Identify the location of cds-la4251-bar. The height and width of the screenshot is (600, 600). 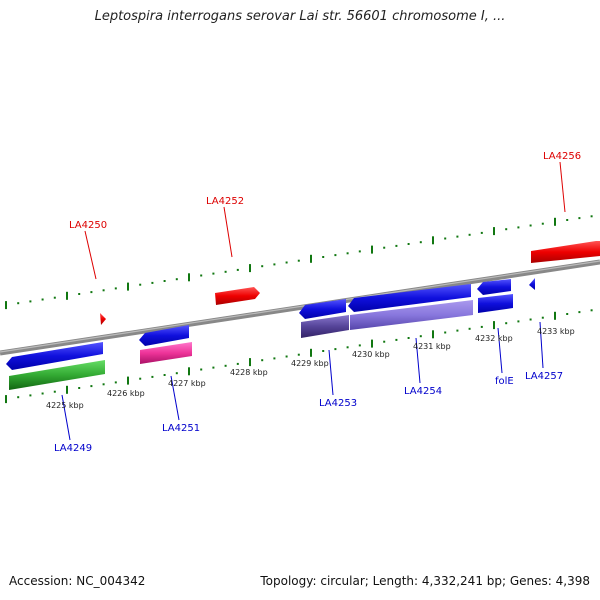
(166, 353).